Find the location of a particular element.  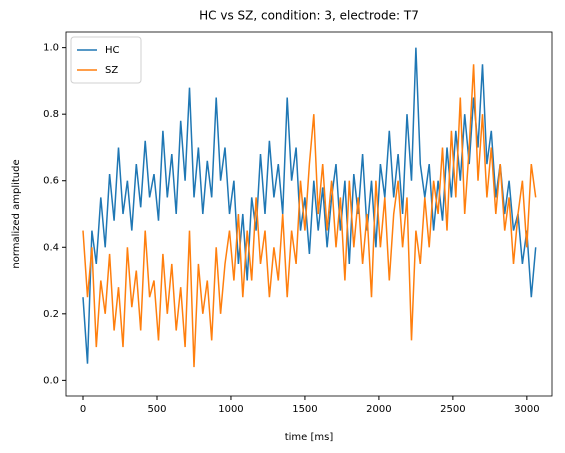

y-axis-label: normalized amplitude is located at coordinates (16, 213).